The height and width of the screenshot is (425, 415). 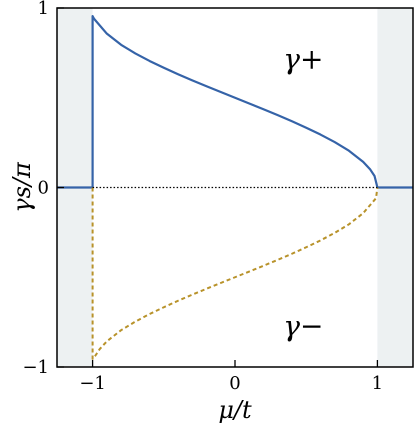 What do you see at coordinates (22, 187) in the screenshot?
I see `y-axis-label: γs/π` at bounding box center [22, 187].